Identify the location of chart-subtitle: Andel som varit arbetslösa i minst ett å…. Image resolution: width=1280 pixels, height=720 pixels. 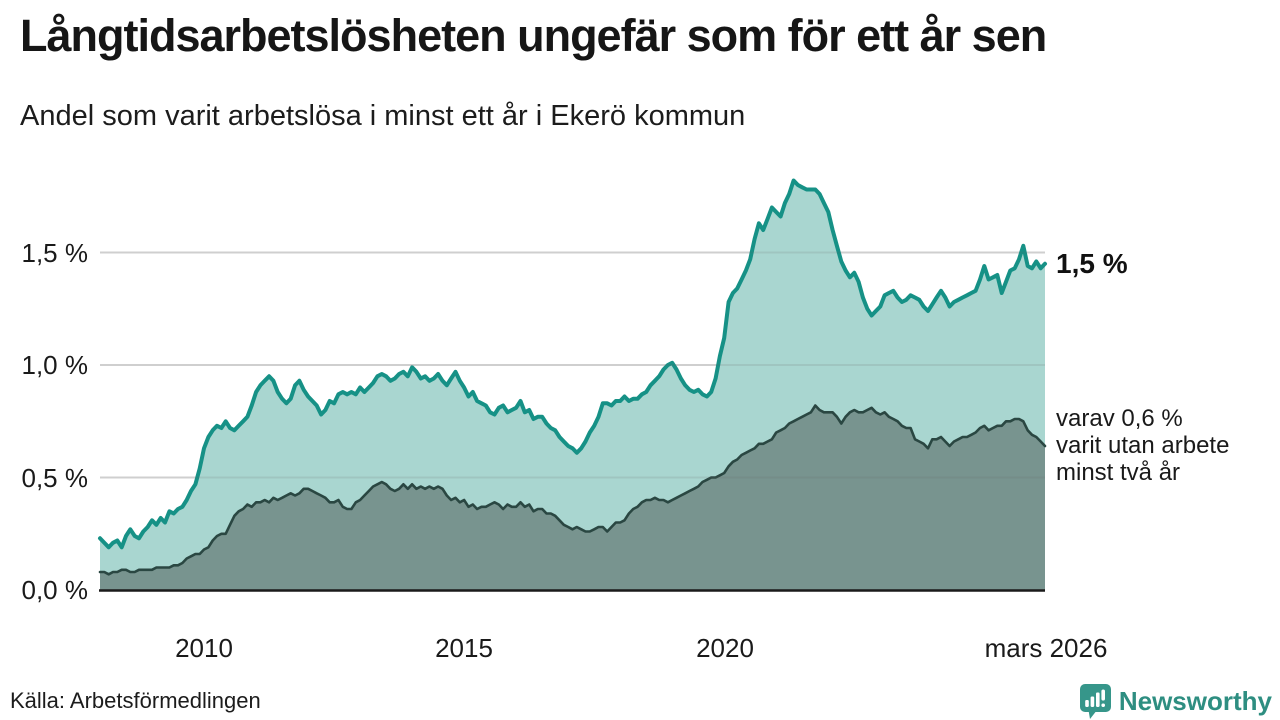
(383, 116).